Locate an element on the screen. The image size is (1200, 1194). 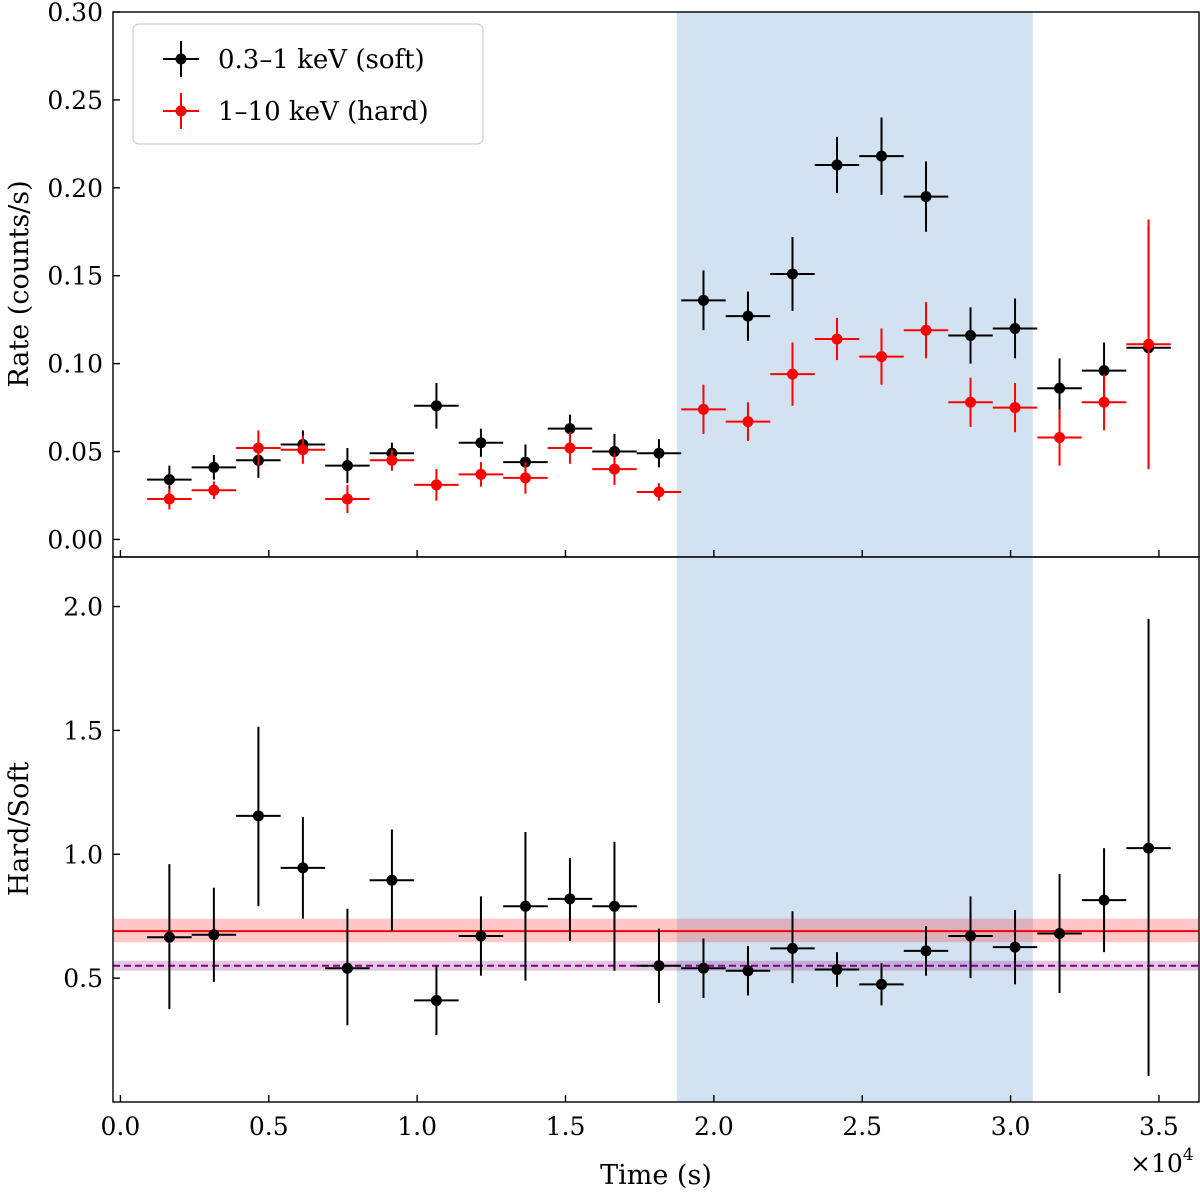
x-axis-offset-label: ×10⁴ is located at coordinates (1162, 1161).